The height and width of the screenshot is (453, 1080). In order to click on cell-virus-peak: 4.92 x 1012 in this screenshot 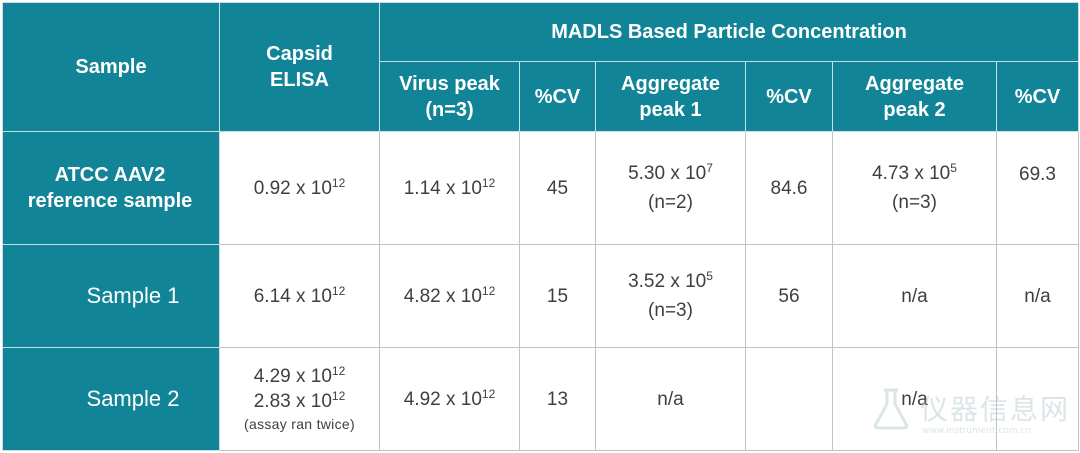, I will do `click(449, 399)`.